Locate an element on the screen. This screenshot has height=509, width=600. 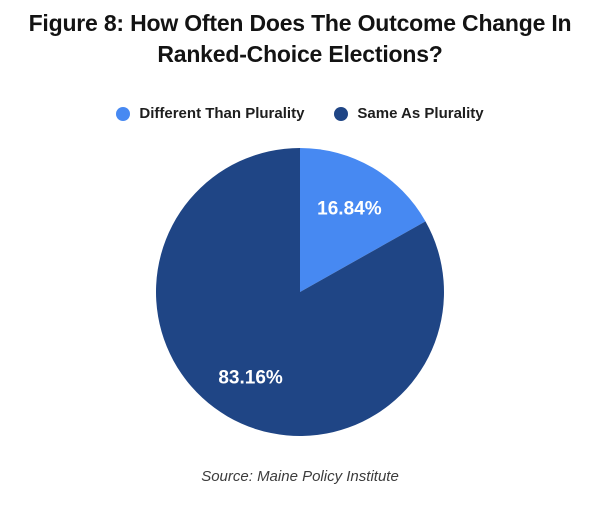
legend-item-same: Same As Plurality is located at coordinates (409, 114).